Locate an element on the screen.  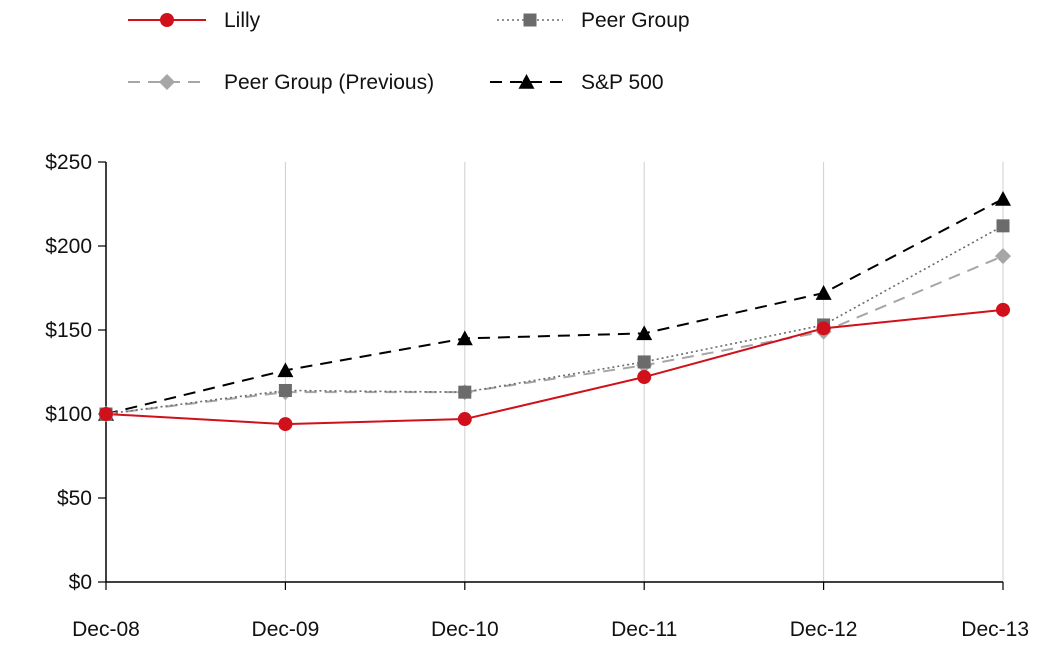
x-tick-label: Dec-08 is located at coordinates (106, 629).